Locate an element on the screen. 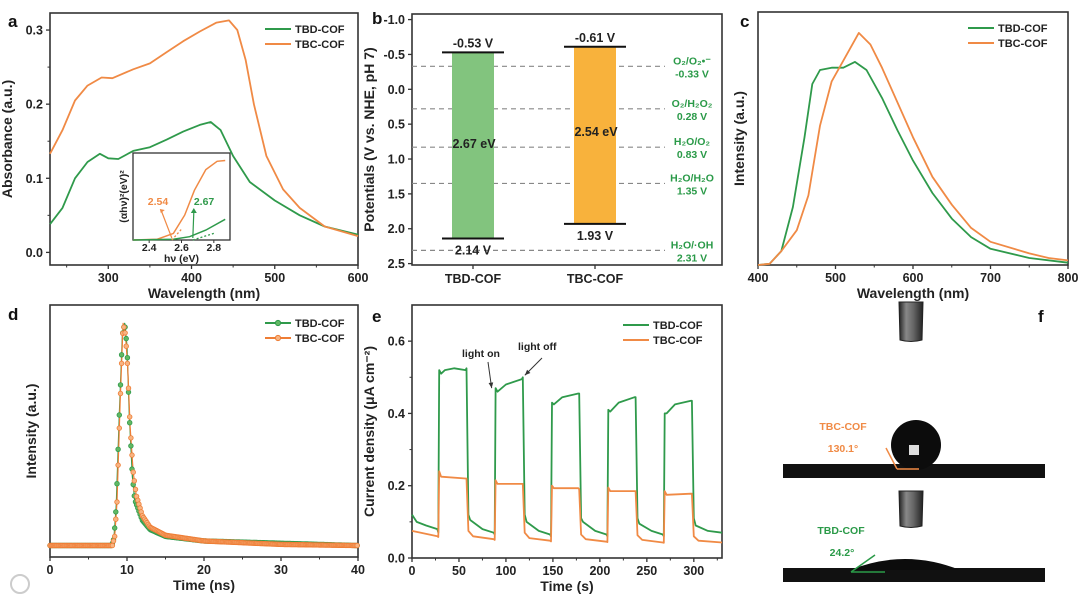  y-axis-label: Potentials (V vs. NHE, pH 7) is located at coordinates (369, 139).